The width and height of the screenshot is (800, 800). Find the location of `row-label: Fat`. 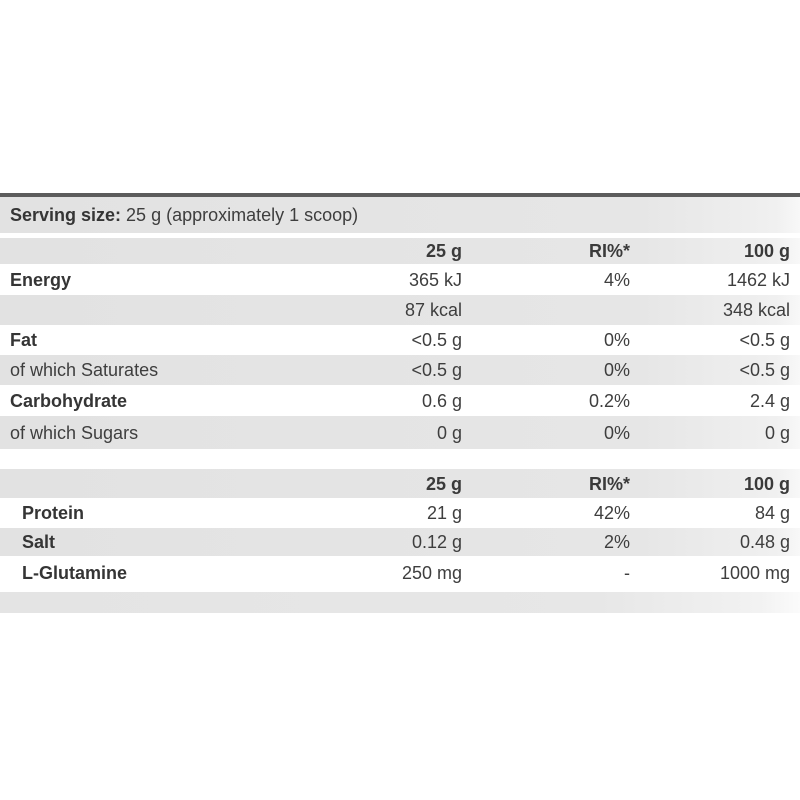

row-label: Fat is located at coordinates (23, 340).